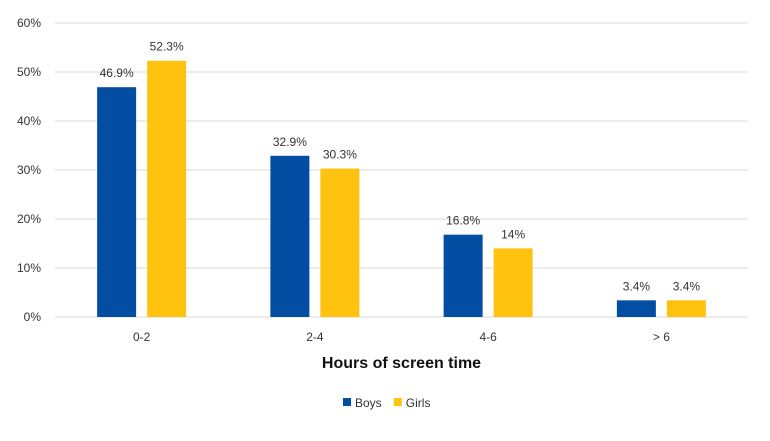 This screenshot has height=441, width=770. Describe the element at coordinates (29, 121) in the screenshot. I see `y-tick-label: 40%` at that location.